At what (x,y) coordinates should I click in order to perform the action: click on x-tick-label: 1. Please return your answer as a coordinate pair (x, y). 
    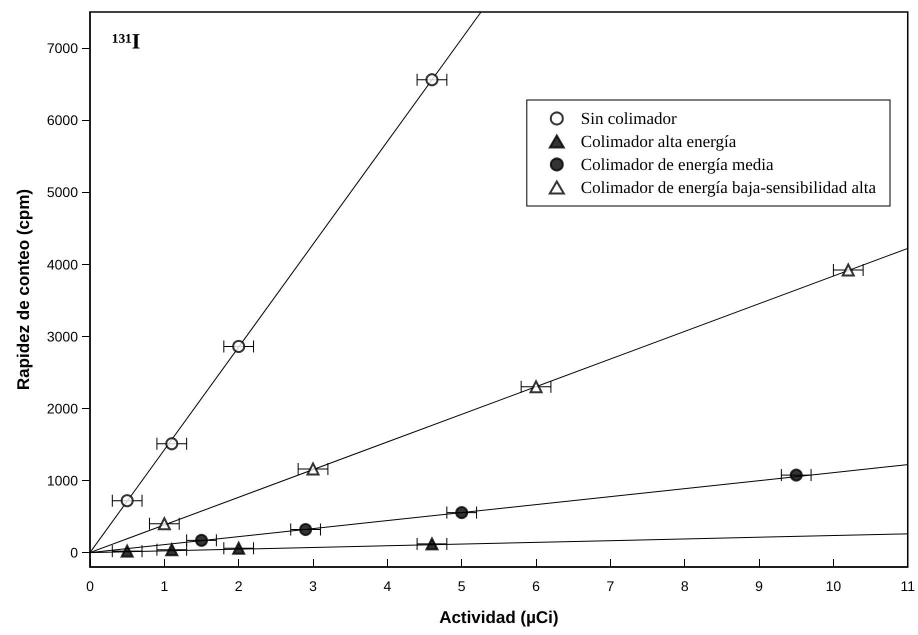
    Looking at the image, I should click on (164, 586).